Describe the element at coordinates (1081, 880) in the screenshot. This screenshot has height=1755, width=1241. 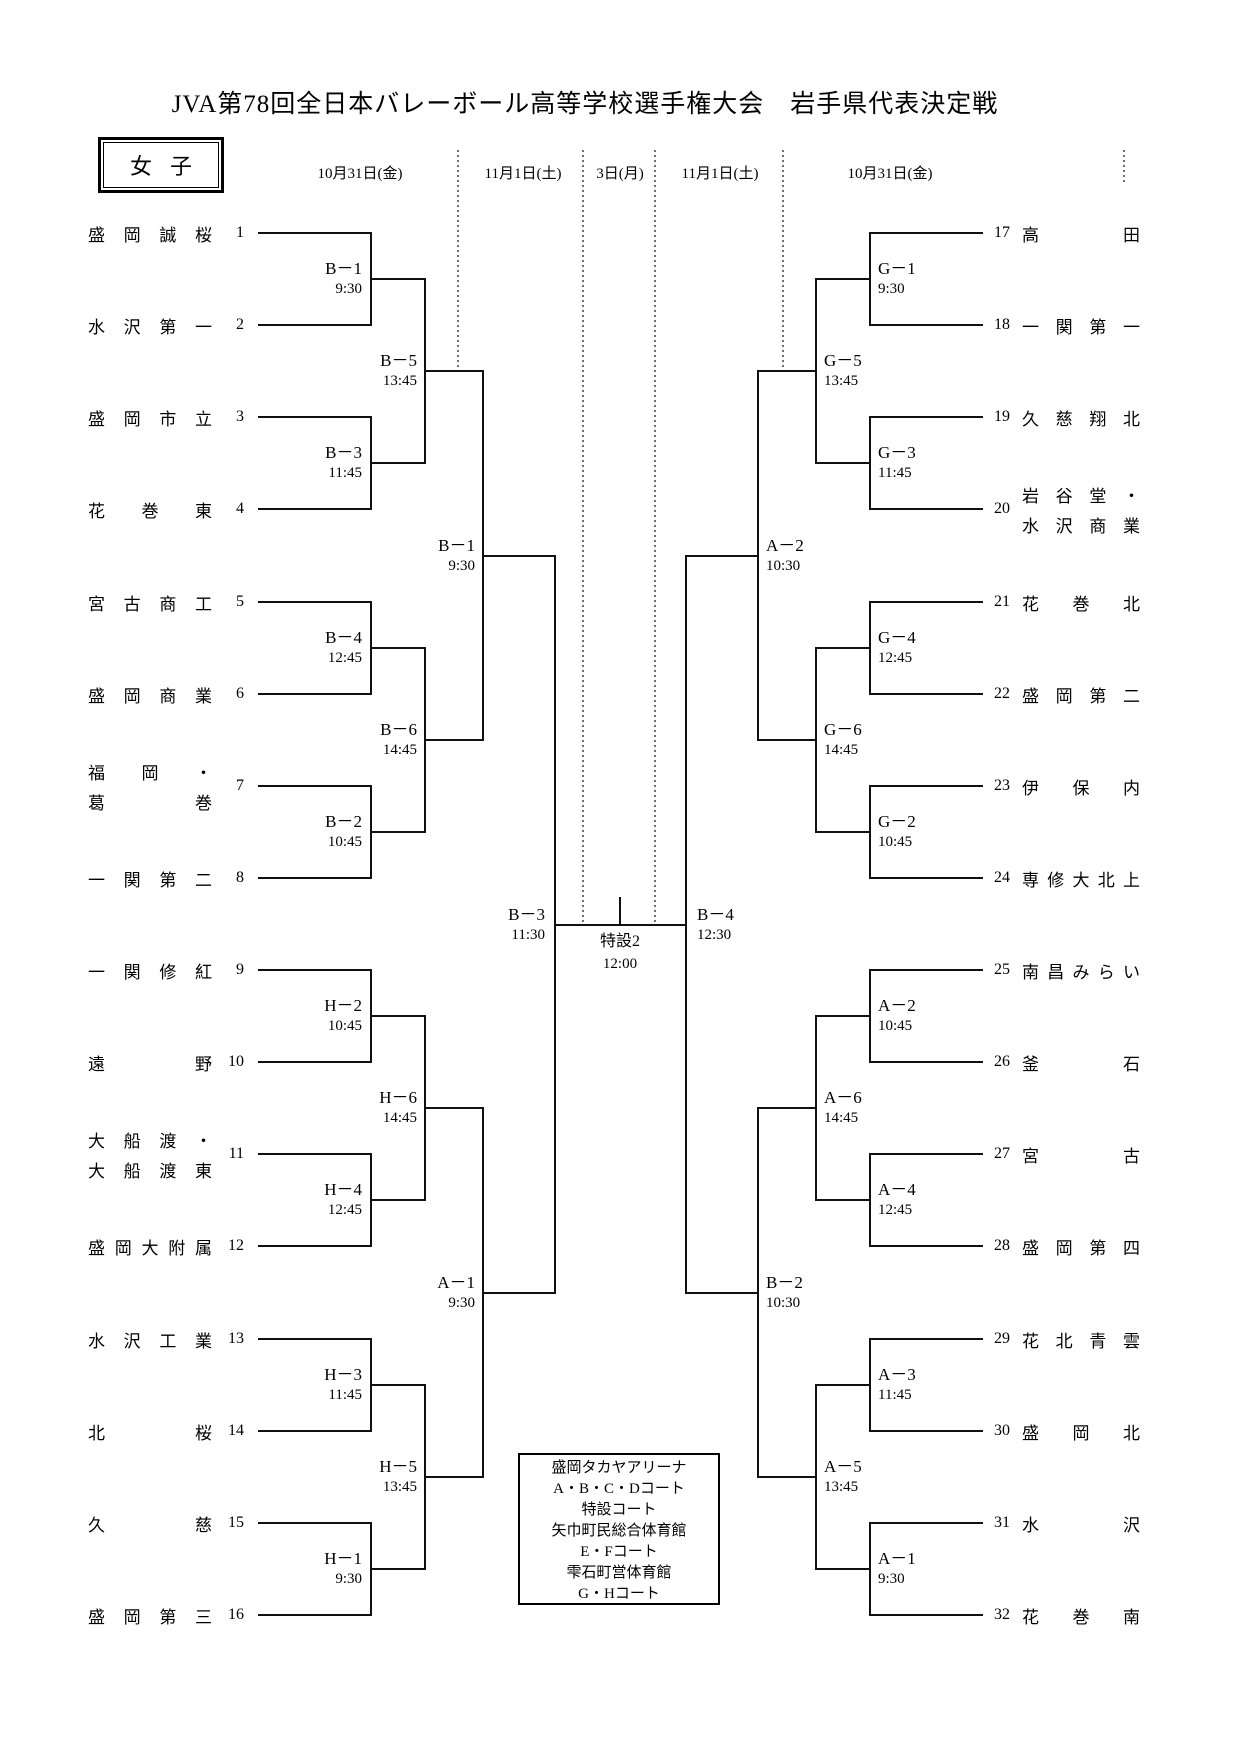
I see `team-name: 専修大北上` at that location.